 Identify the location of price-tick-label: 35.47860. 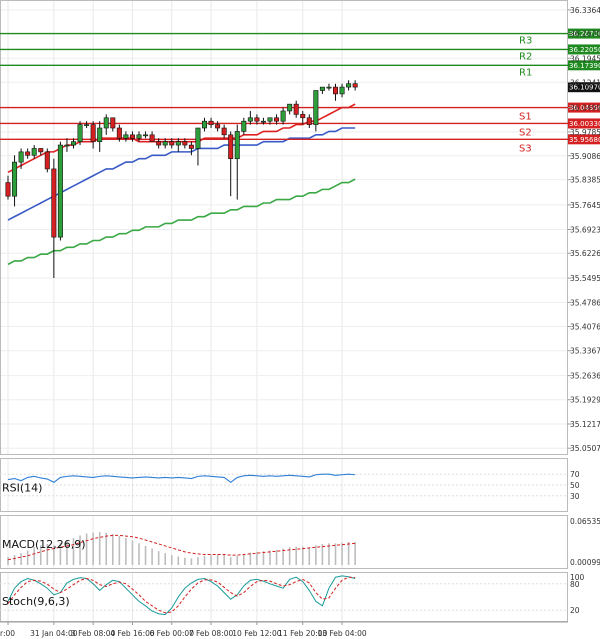
(585, 302).